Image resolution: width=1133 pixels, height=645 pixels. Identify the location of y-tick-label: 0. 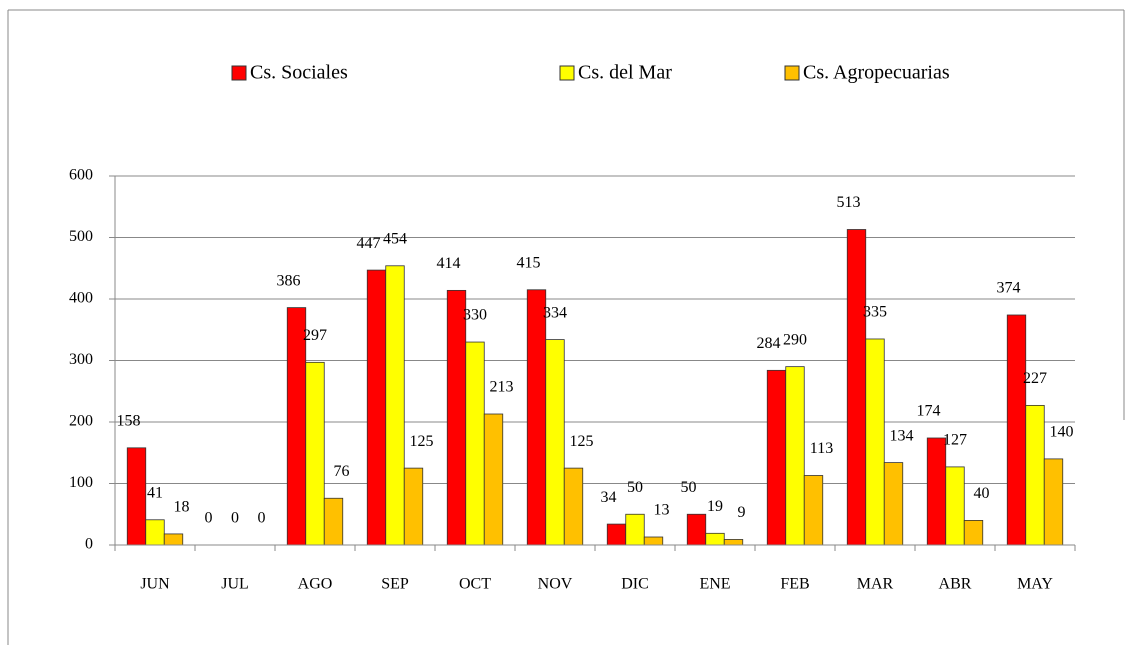
(89, 544).